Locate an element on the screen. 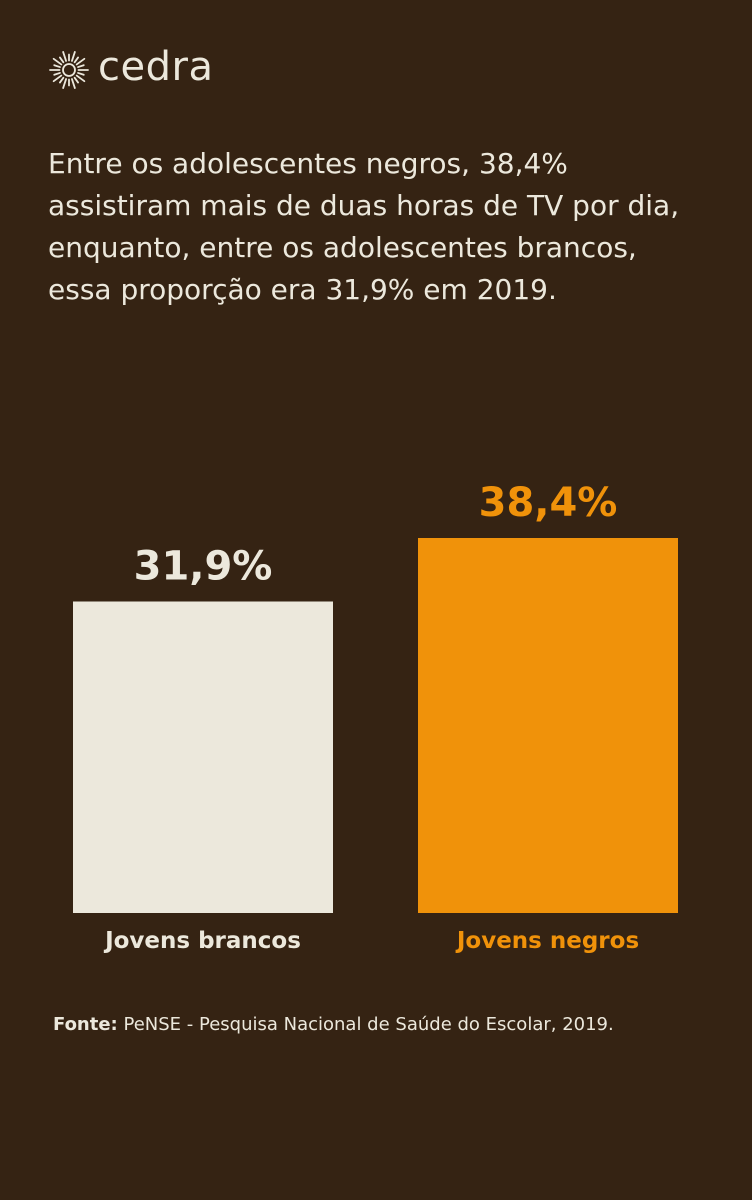  source-label: Fonte: is located at coordinates (85, 1024).